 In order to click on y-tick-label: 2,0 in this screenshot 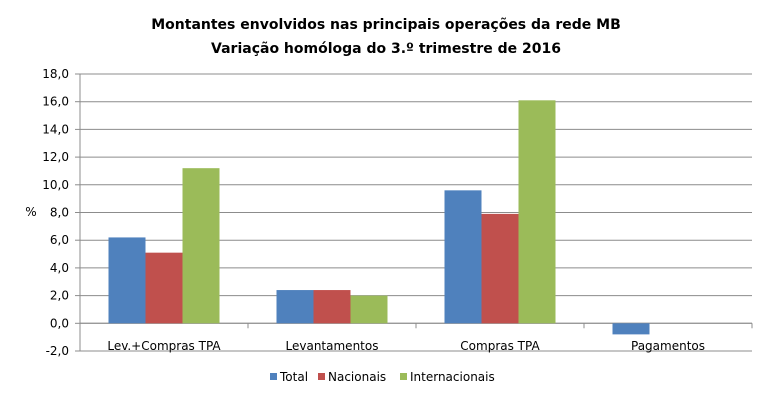, I will do `click(59, 296)`.